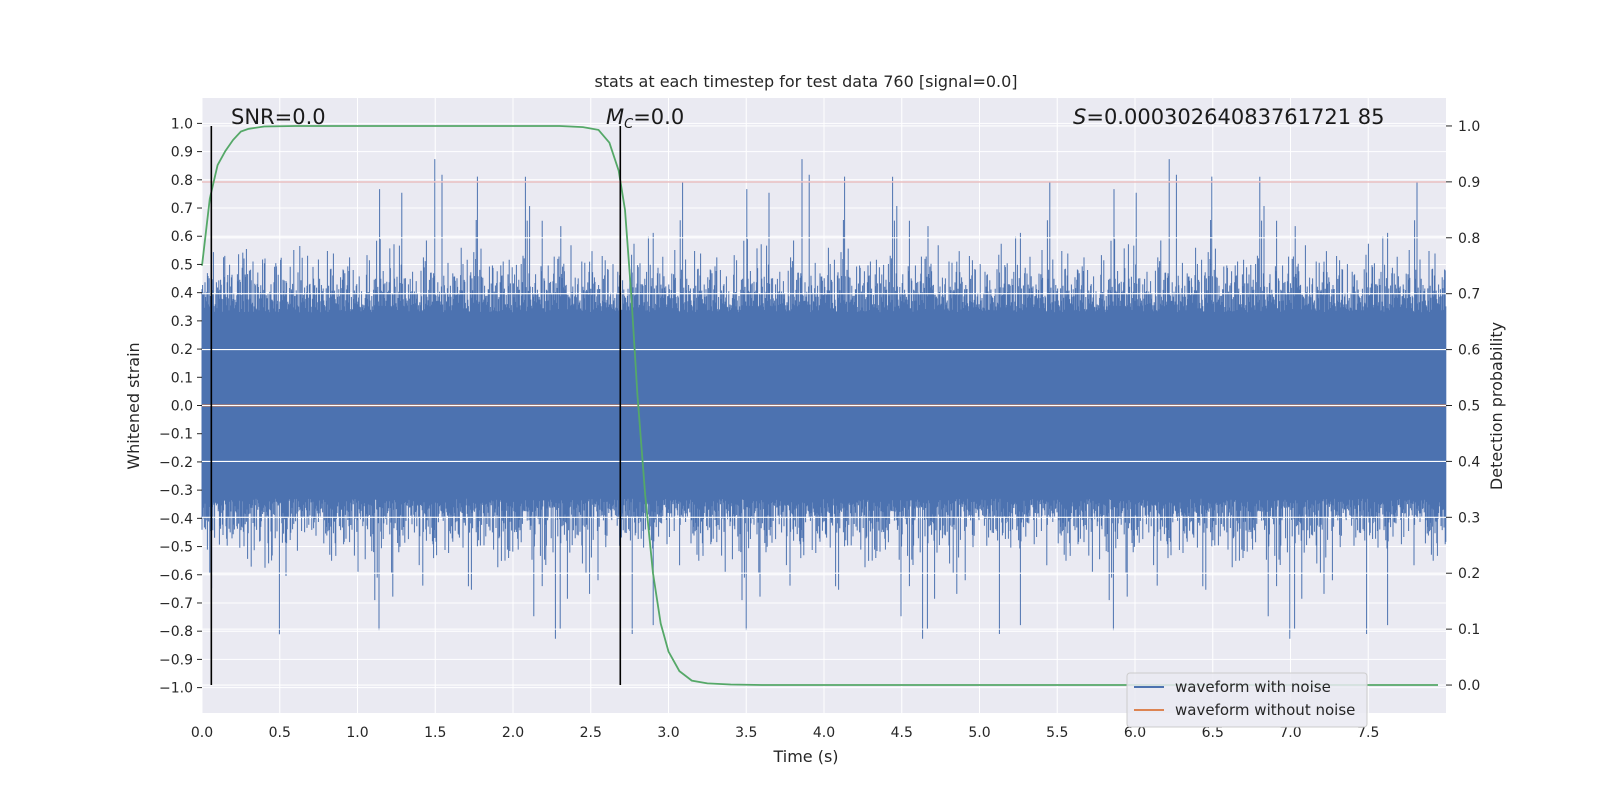 The width and height of the screenshot is (1600, 800). I want to click on snr-annotation: SNR=0.0, so click(278, 117).